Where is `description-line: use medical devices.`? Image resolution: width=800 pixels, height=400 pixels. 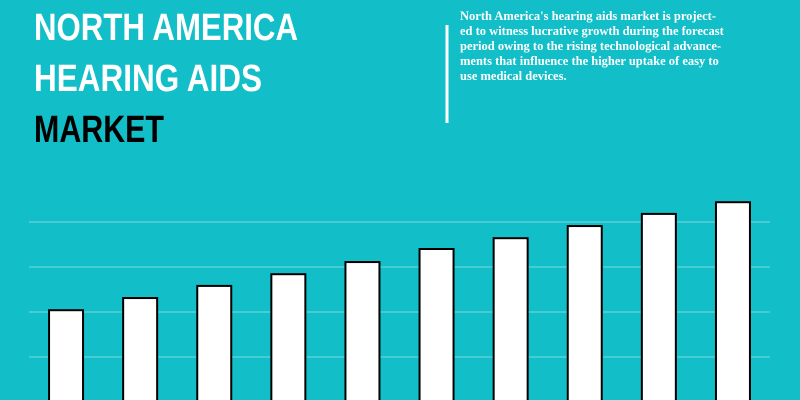
description-line: use medical devices. is located at coordinates (513, 76).